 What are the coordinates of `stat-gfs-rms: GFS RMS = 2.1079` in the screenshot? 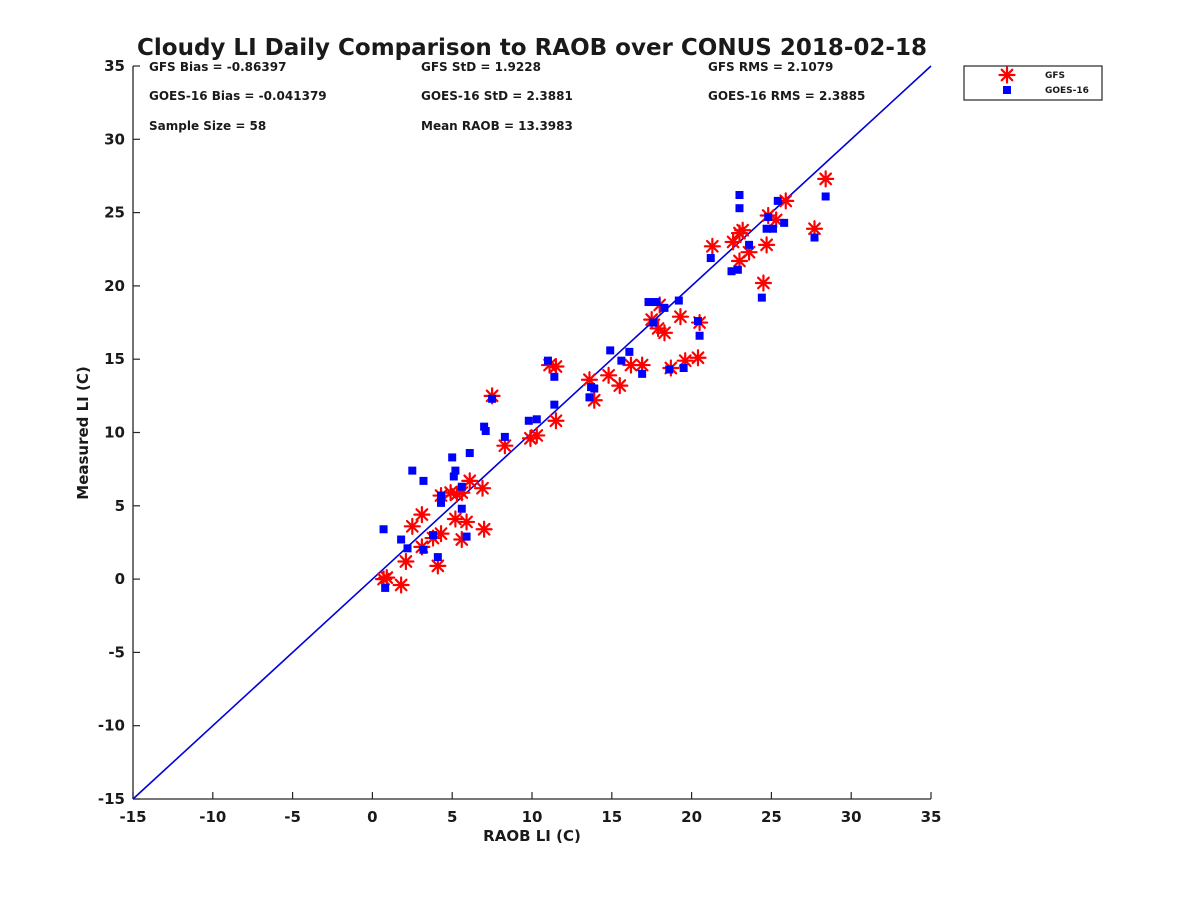 It's located at (770, 67).